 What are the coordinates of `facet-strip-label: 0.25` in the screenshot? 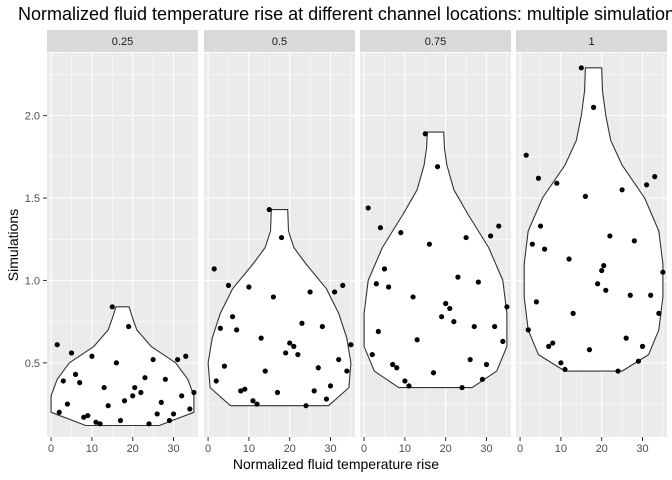 It's located at (122, 42).